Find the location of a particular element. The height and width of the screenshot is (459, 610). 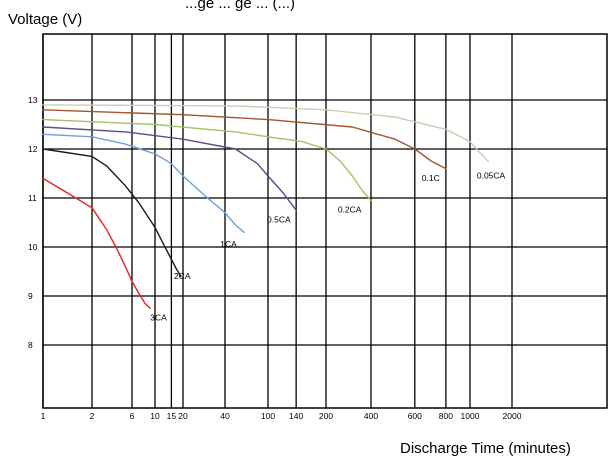

series-label: 0.5CA is located at coordinates (279, 220).